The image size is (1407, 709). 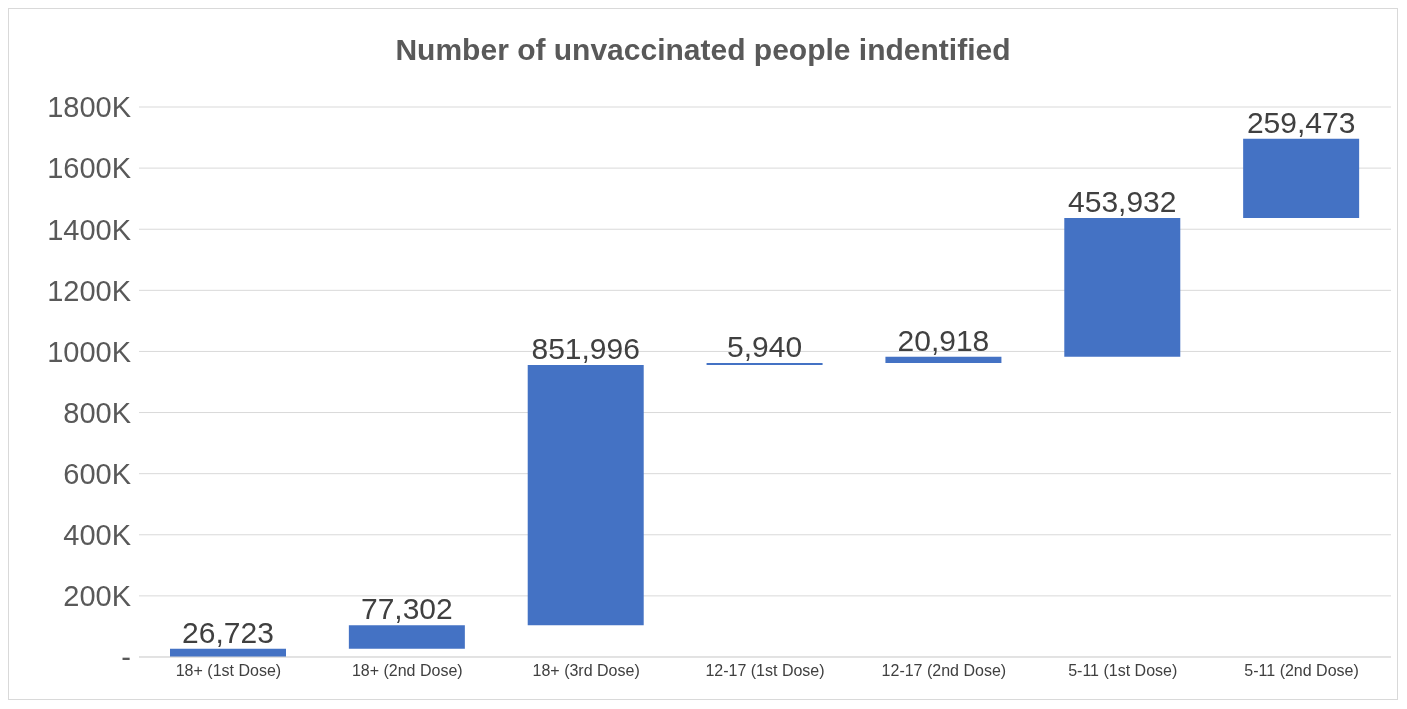 I want to click on data-label: 453,932, so click(x=1122, y=201).